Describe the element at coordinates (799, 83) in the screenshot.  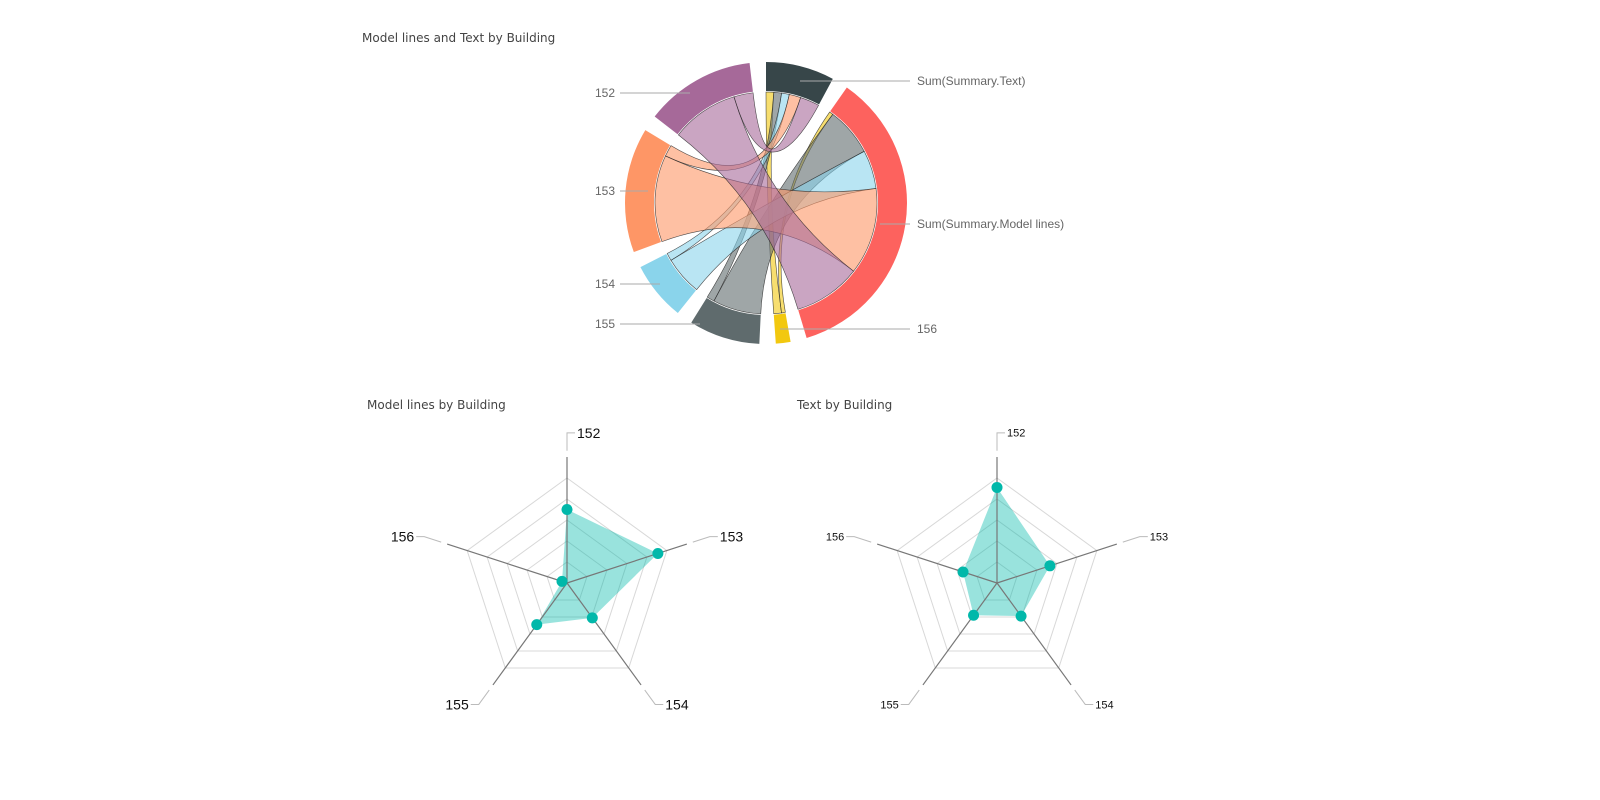
I see `chord-arc-sum-summary-text-` at that location.